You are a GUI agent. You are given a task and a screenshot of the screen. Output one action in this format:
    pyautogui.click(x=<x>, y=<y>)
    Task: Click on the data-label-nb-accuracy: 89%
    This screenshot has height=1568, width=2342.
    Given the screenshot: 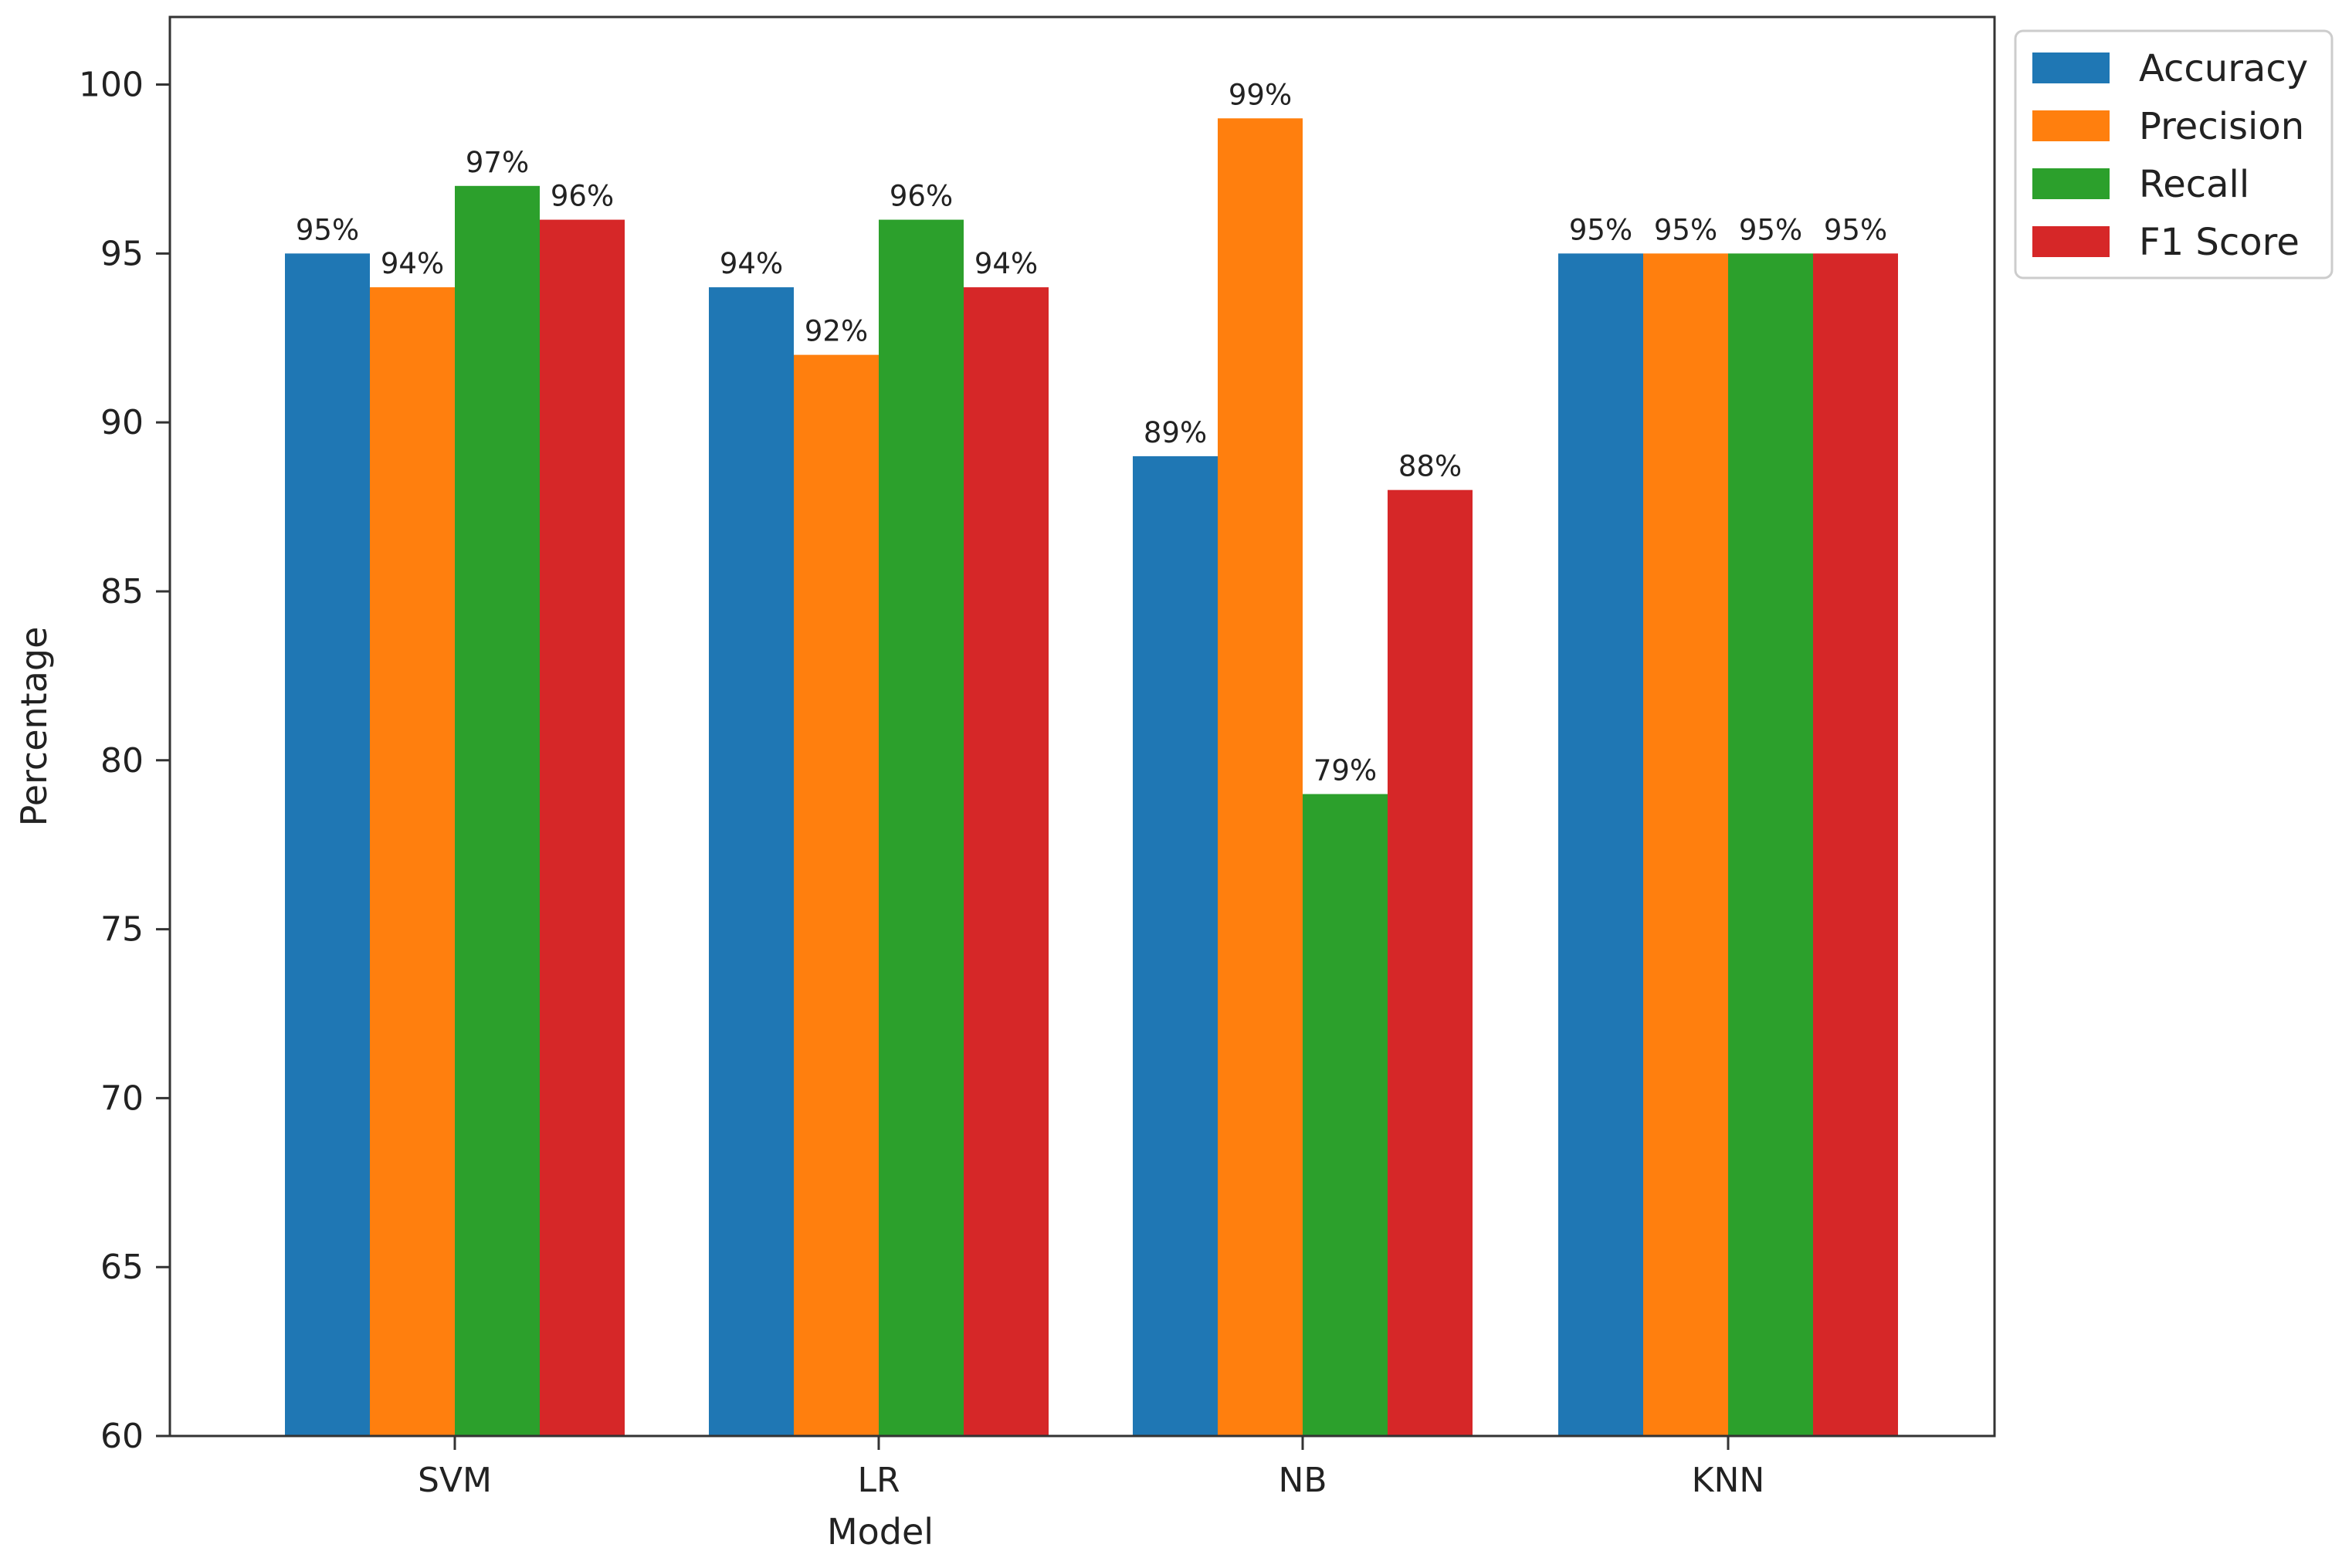 What is the action you would take?
    pyautogui.click(x=1175, y=432)
    